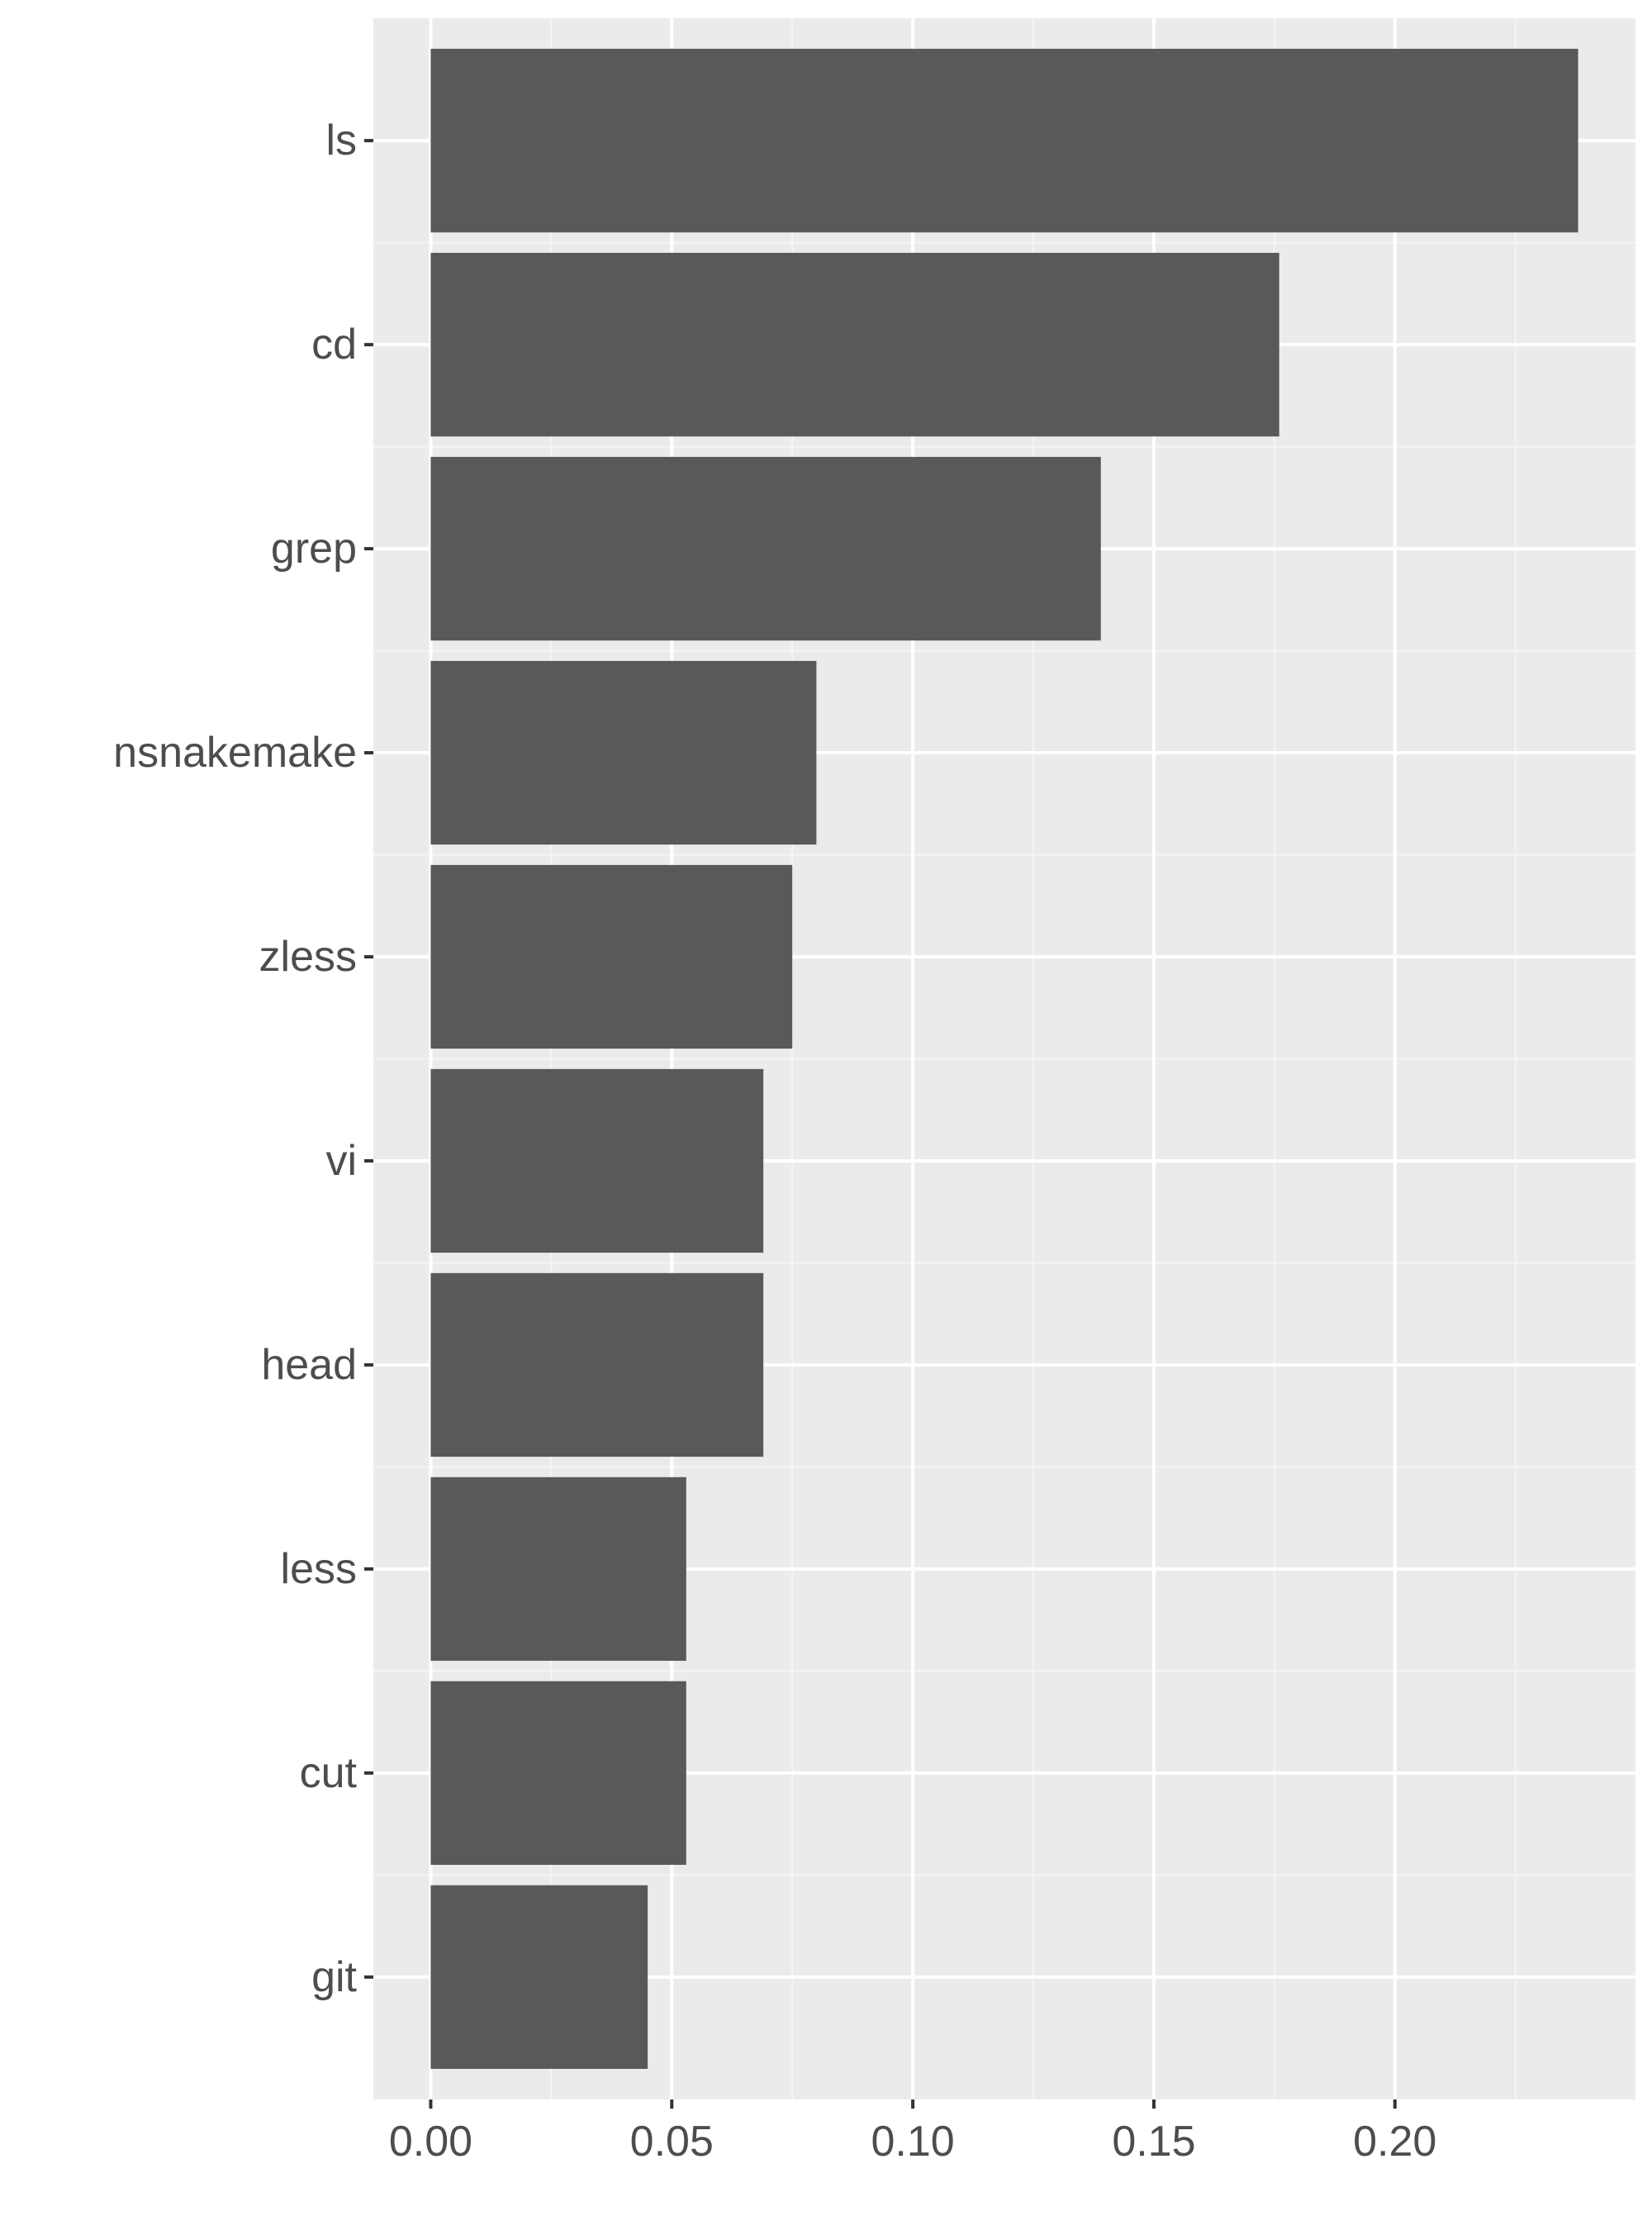 The height and width of the screenshot is (2235, 1652). Describe the element at coordinates (341, 1161) in the screenshot. I see `y-tick-label: vi` at that location.